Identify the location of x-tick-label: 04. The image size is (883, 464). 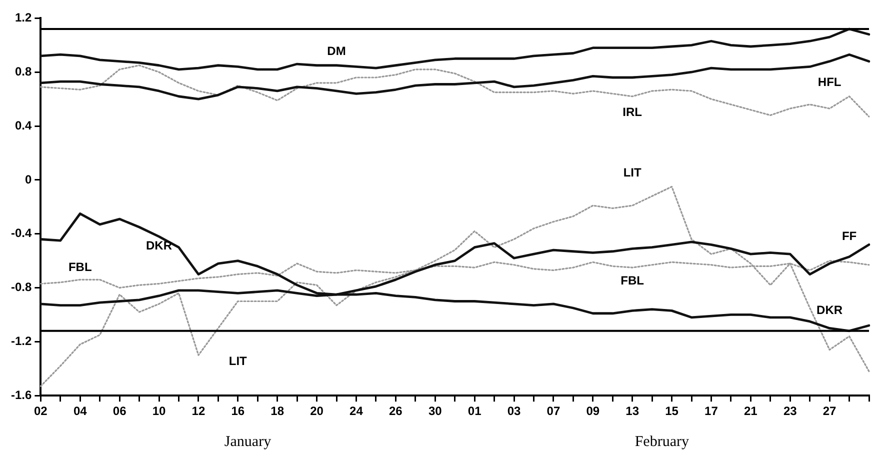
(80, 411).